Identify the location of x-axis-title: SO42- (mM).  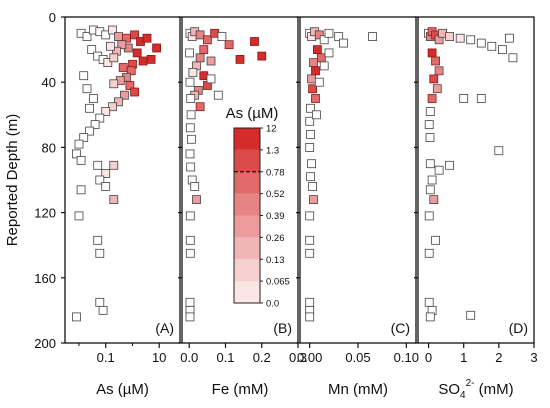
(475, 389).